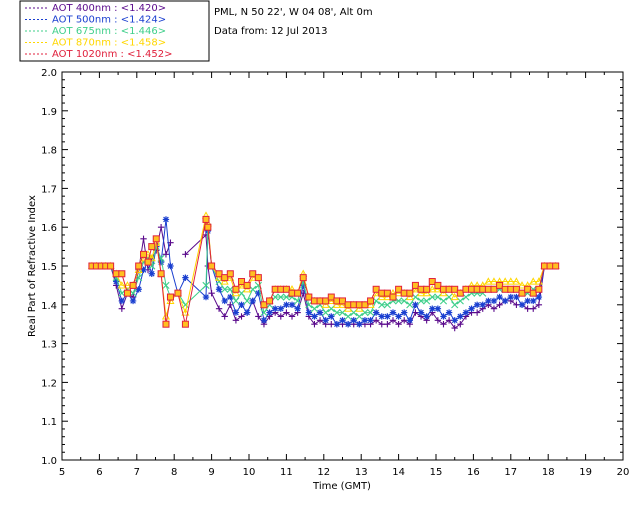  Describe the element at coordinates (114, 31) in the screenshot. I see `legend-box` at that location.